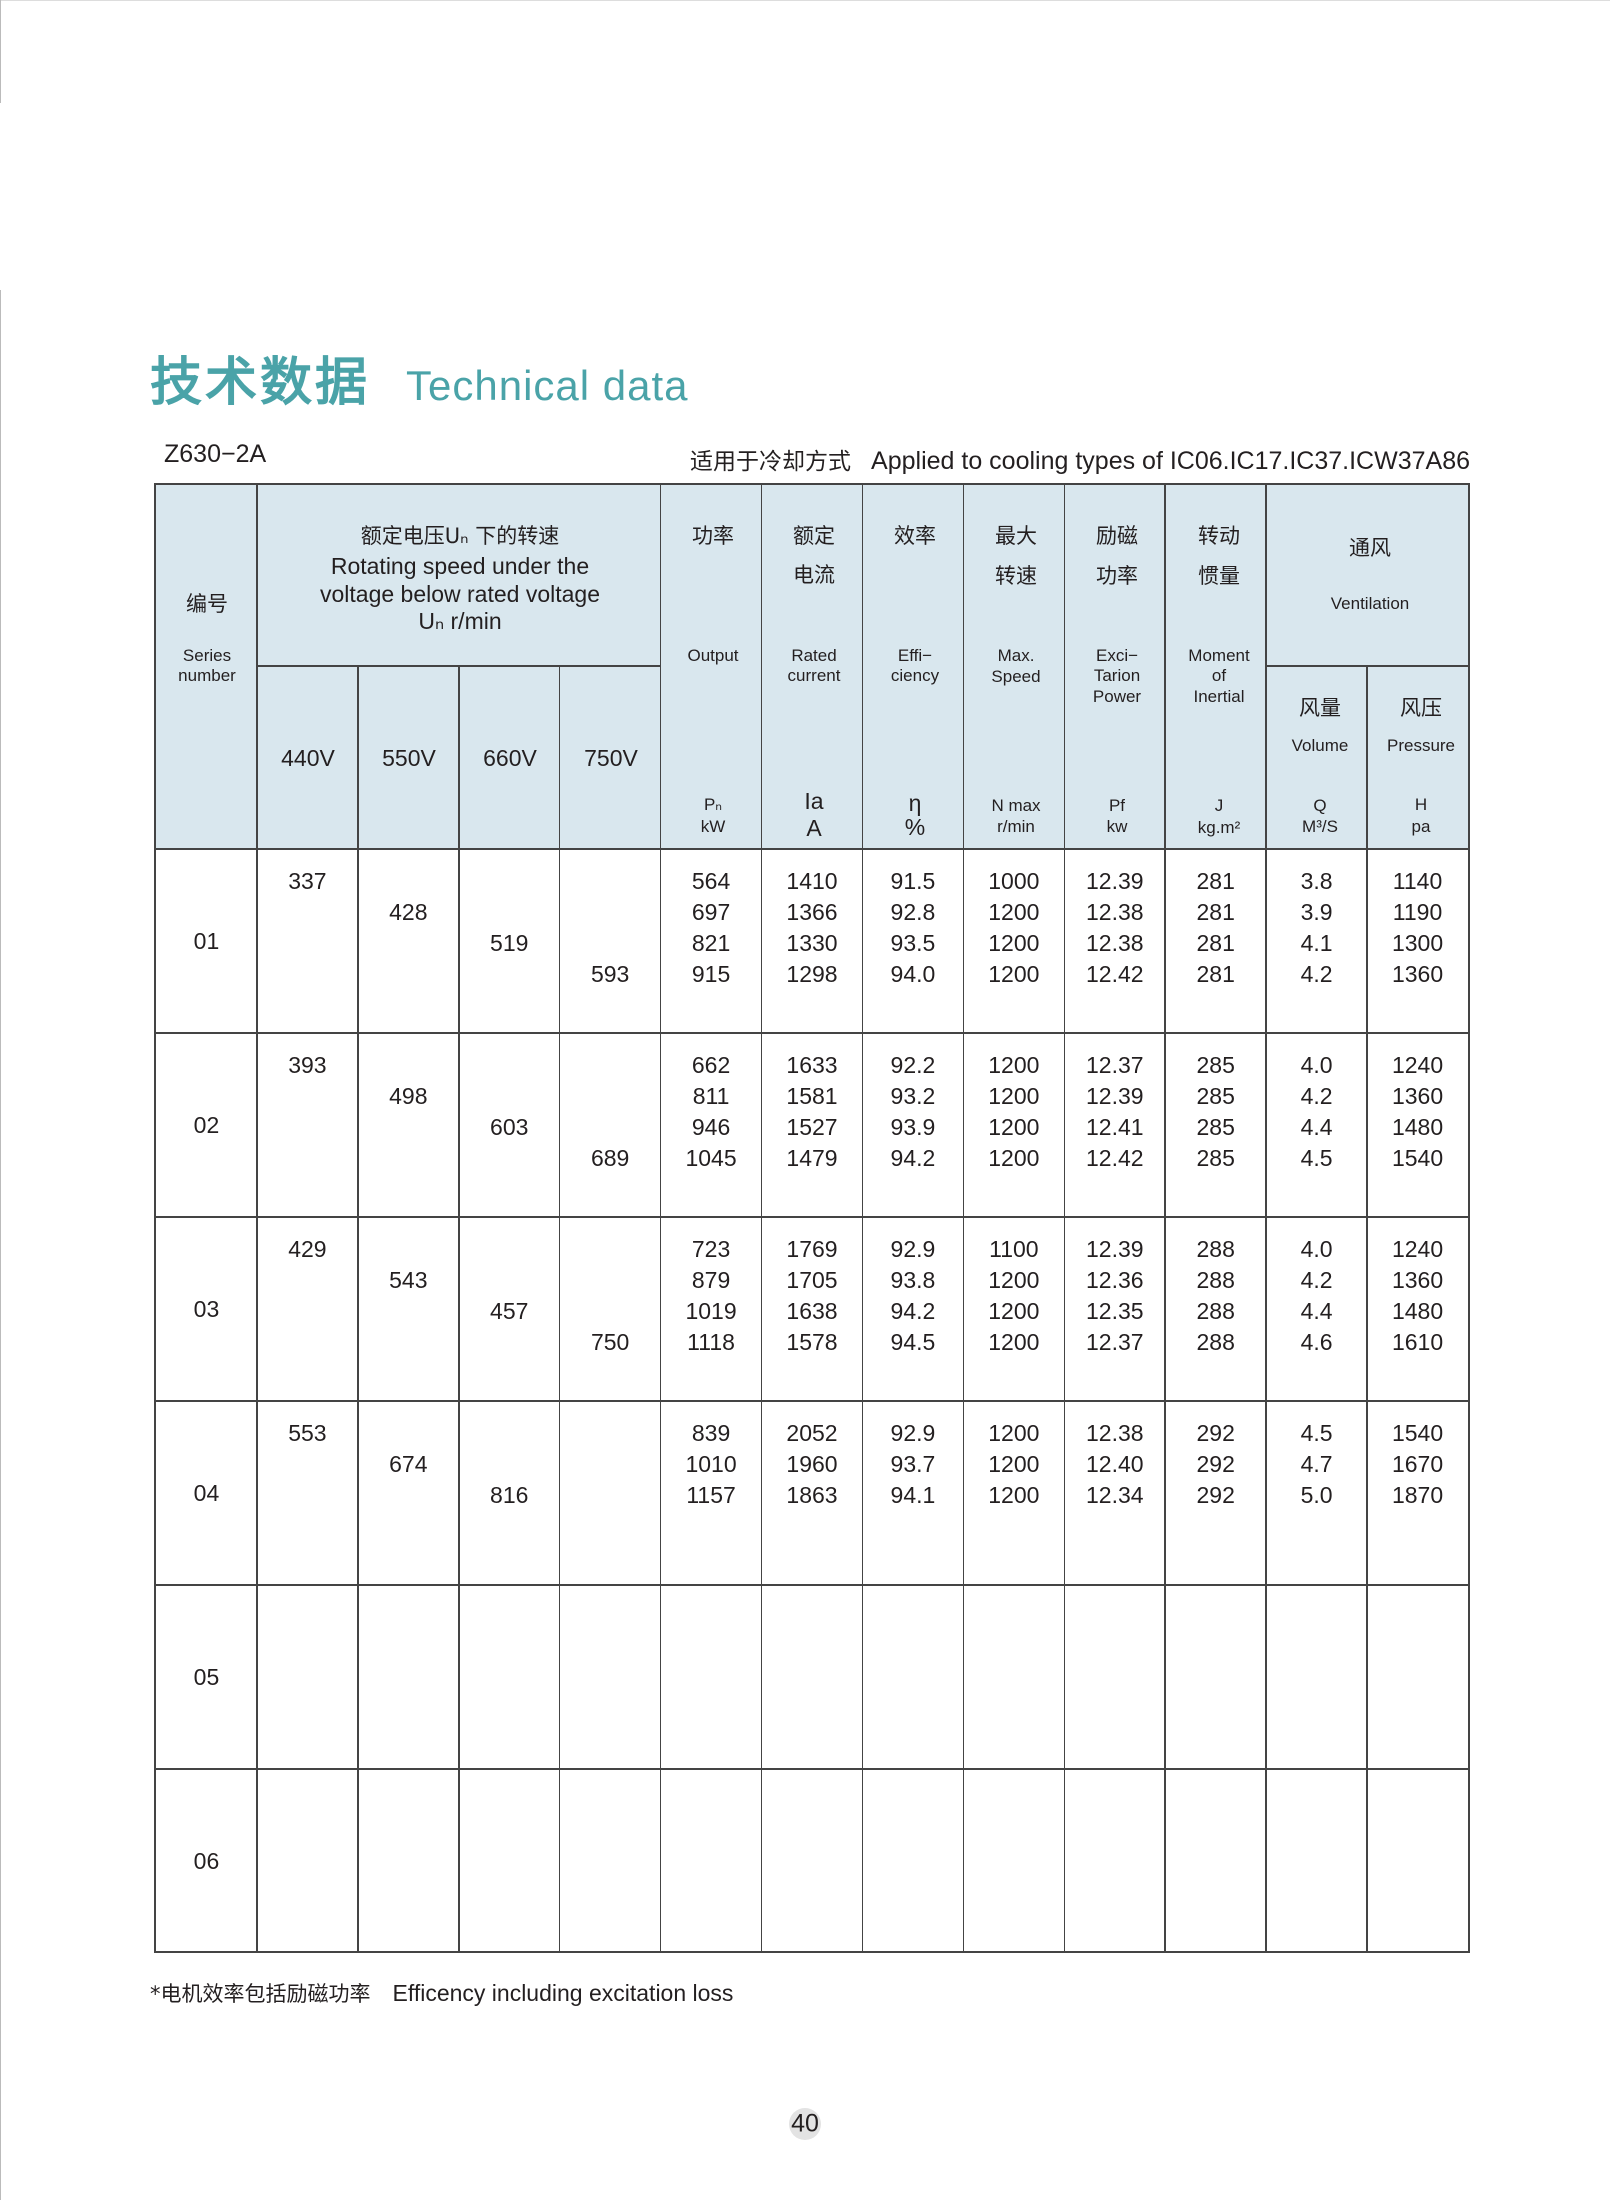 Image resolution: width=1610 pixels, height=2200 pixels. Describe the element at coordinates (1316, 1341) in the screenshot. I see `volume-cell: 4.6` at that location.